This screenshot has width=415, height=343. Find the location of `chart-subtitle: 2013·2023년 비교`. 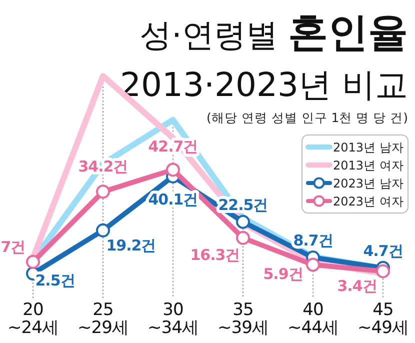

chart-subtitle: 2013·2023년 비교 is located at coordinates (264, 84).